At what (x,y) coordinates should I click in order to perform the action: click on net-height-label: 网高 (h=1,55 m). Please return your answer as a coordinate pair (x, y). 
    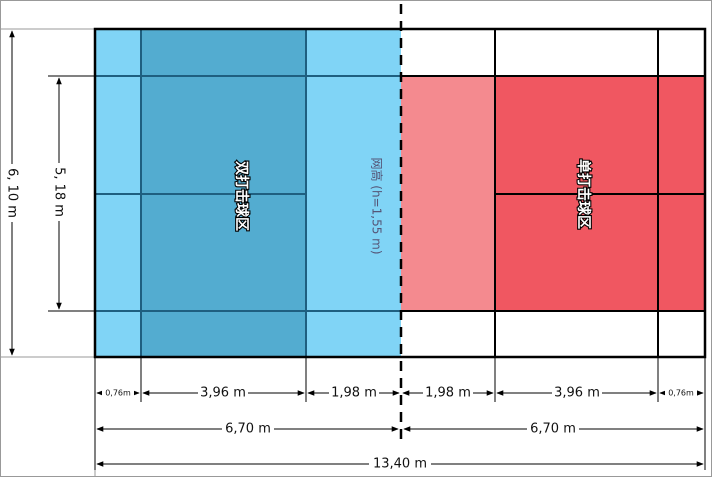
    Looking at the image, I should click on (377, 205).